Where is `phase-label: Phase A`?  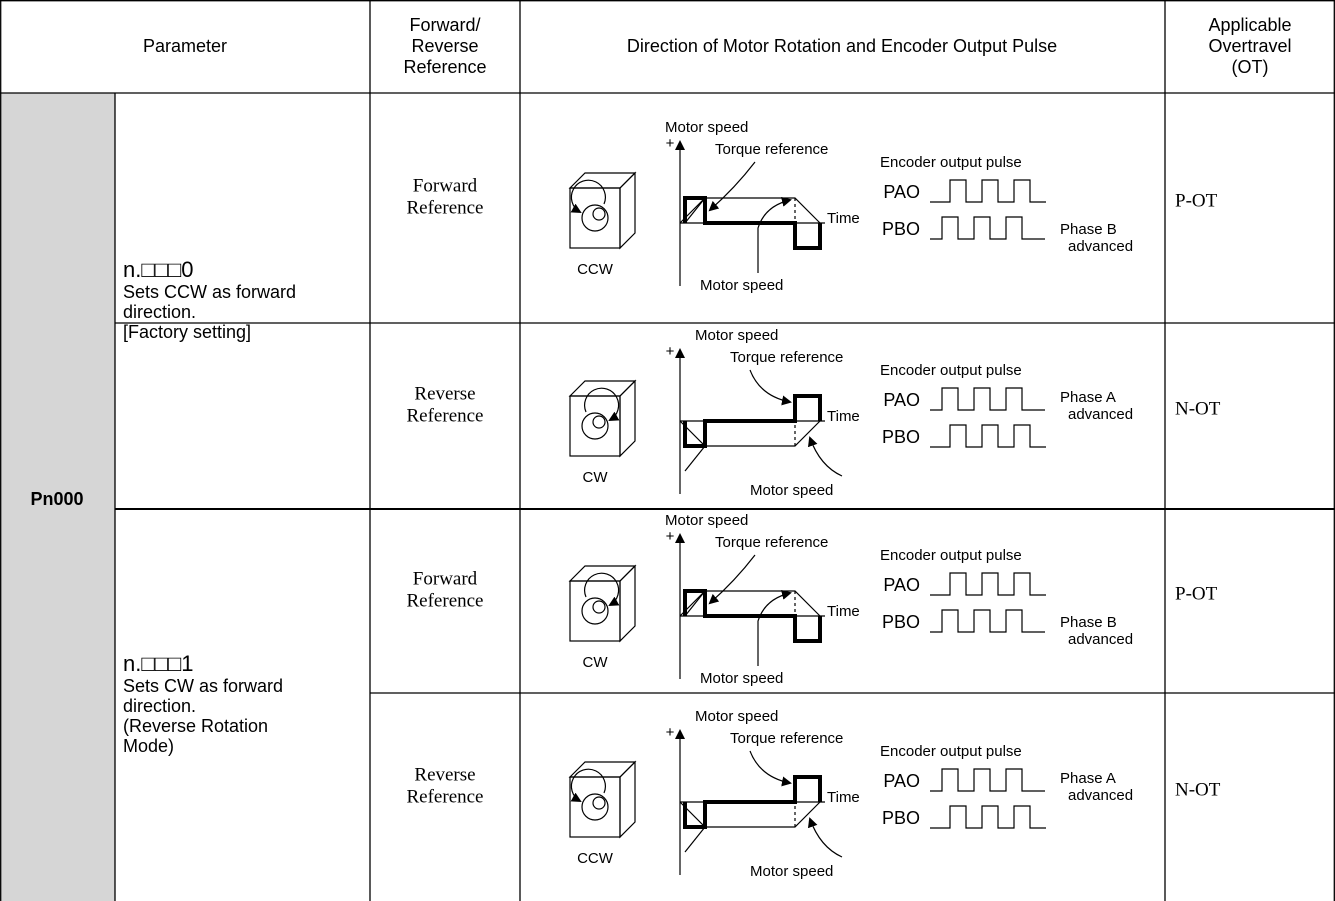 phase-label: Phase A is located at coordinates (1088, 397).